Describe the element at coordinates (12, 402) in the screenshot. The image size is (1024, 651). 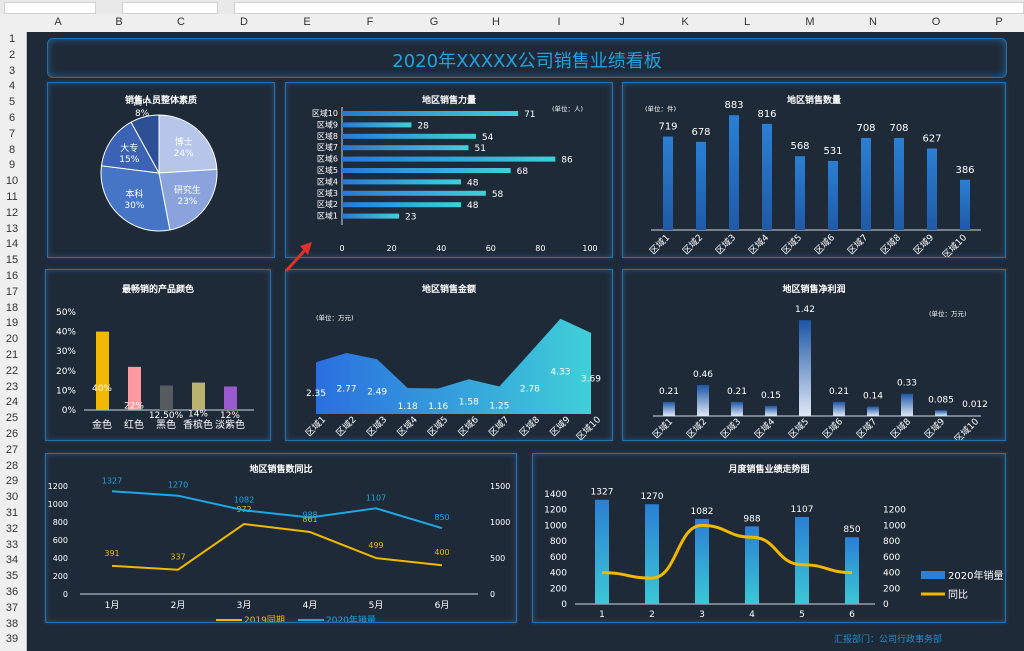
I see `row-header-24: 24` at that location.